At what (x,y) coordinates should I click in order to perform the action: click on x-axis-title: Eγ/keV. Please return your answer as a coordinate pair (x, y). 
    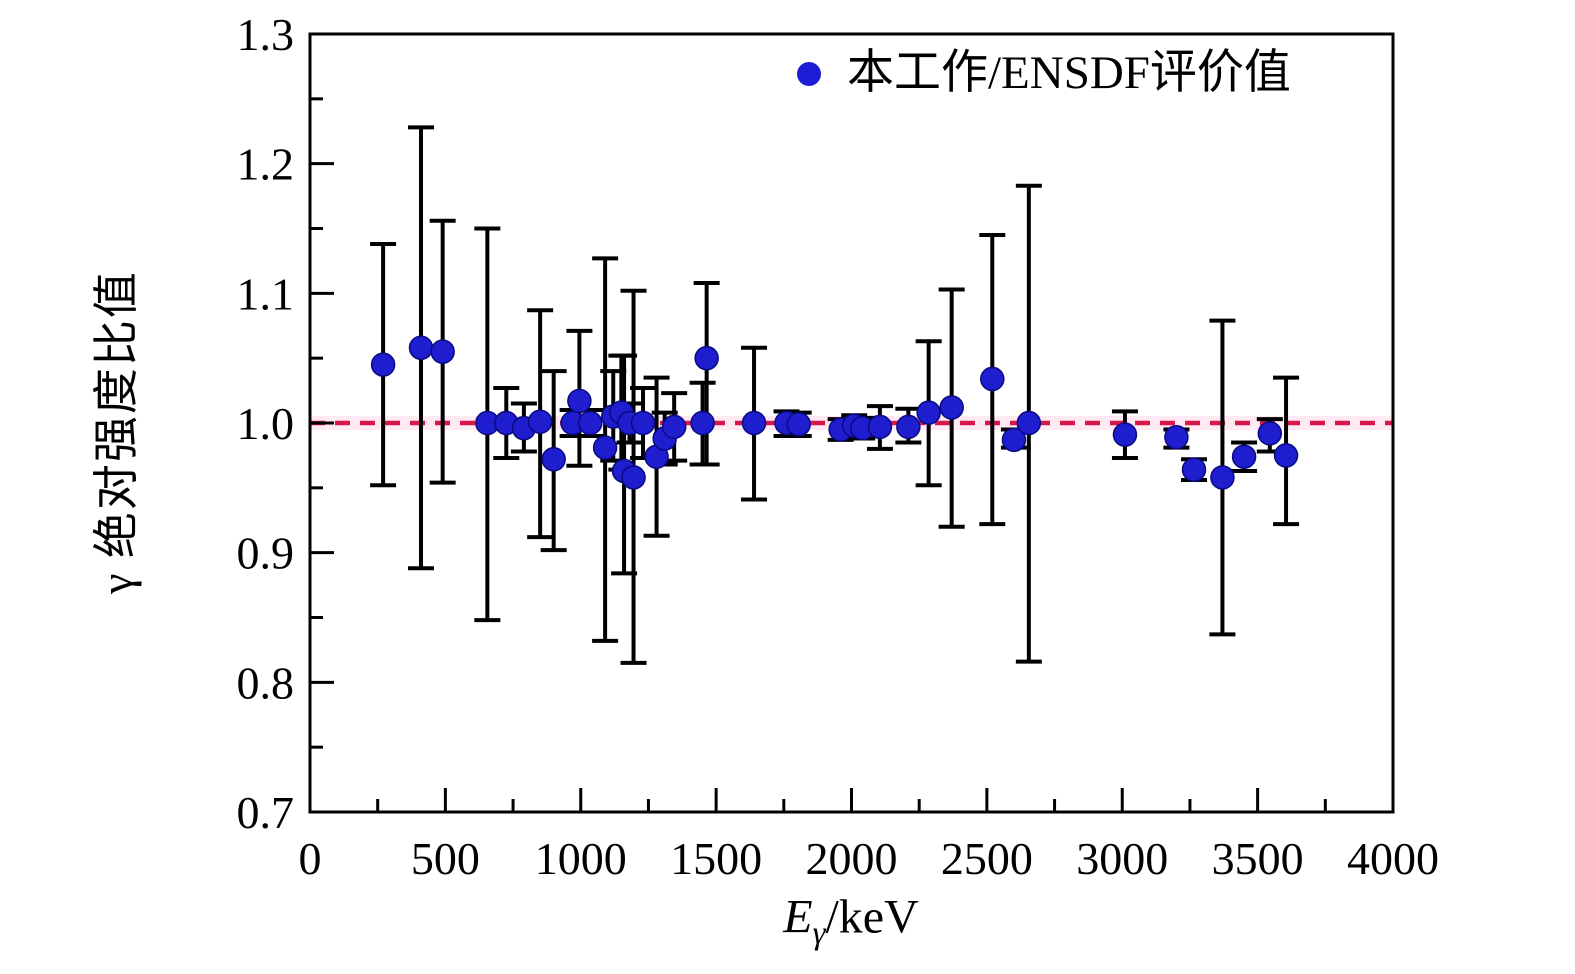
    Looking at the image, I should click on (851, 921).